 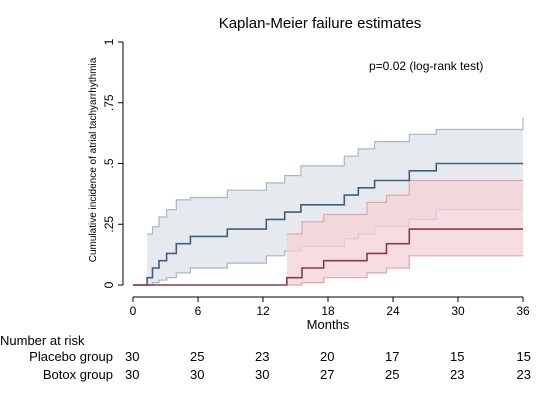 I want to click on risk-count: 17, so click(x=392, y=356).